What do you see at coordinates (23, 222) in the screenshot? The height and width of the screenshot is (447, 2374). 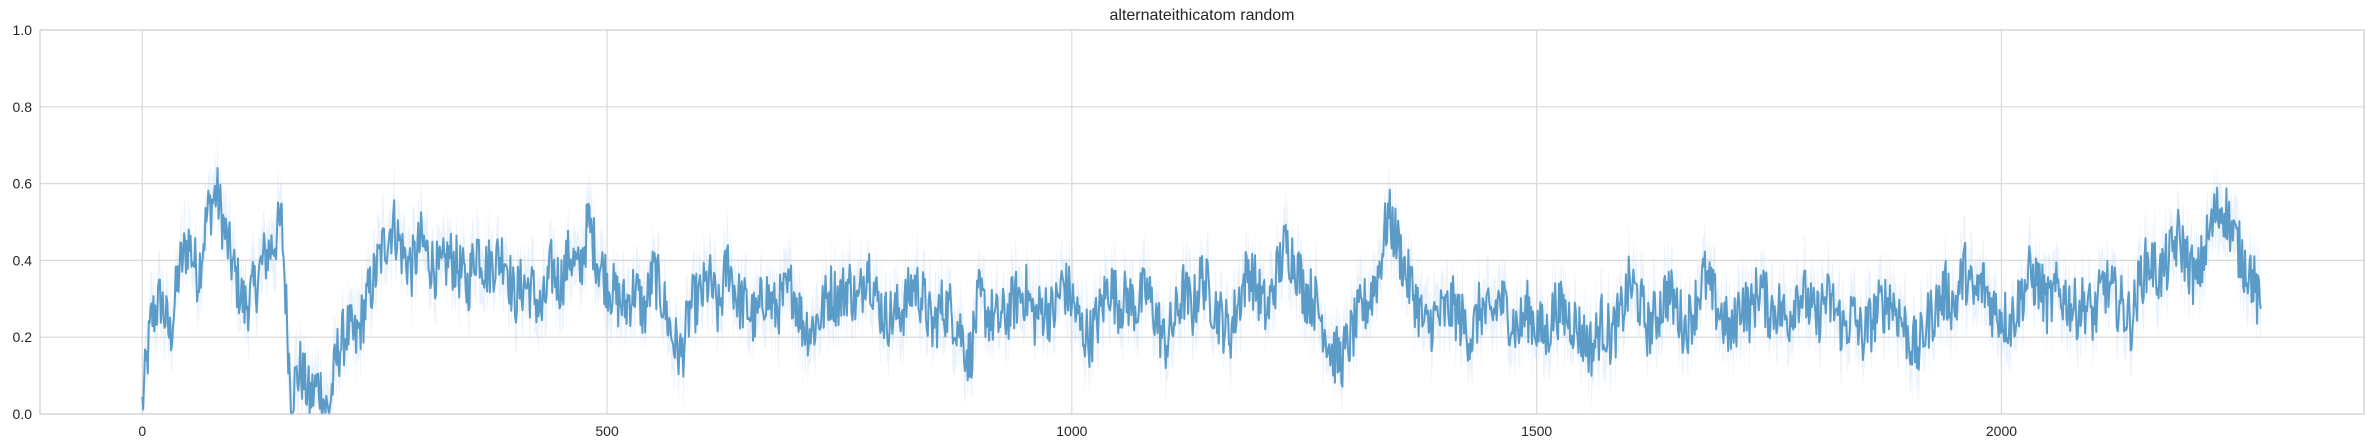 I see `y-tick-labels: 0.0 0.2 0.4 0.6 0.8 1.0` at bounding box center [23, 222].